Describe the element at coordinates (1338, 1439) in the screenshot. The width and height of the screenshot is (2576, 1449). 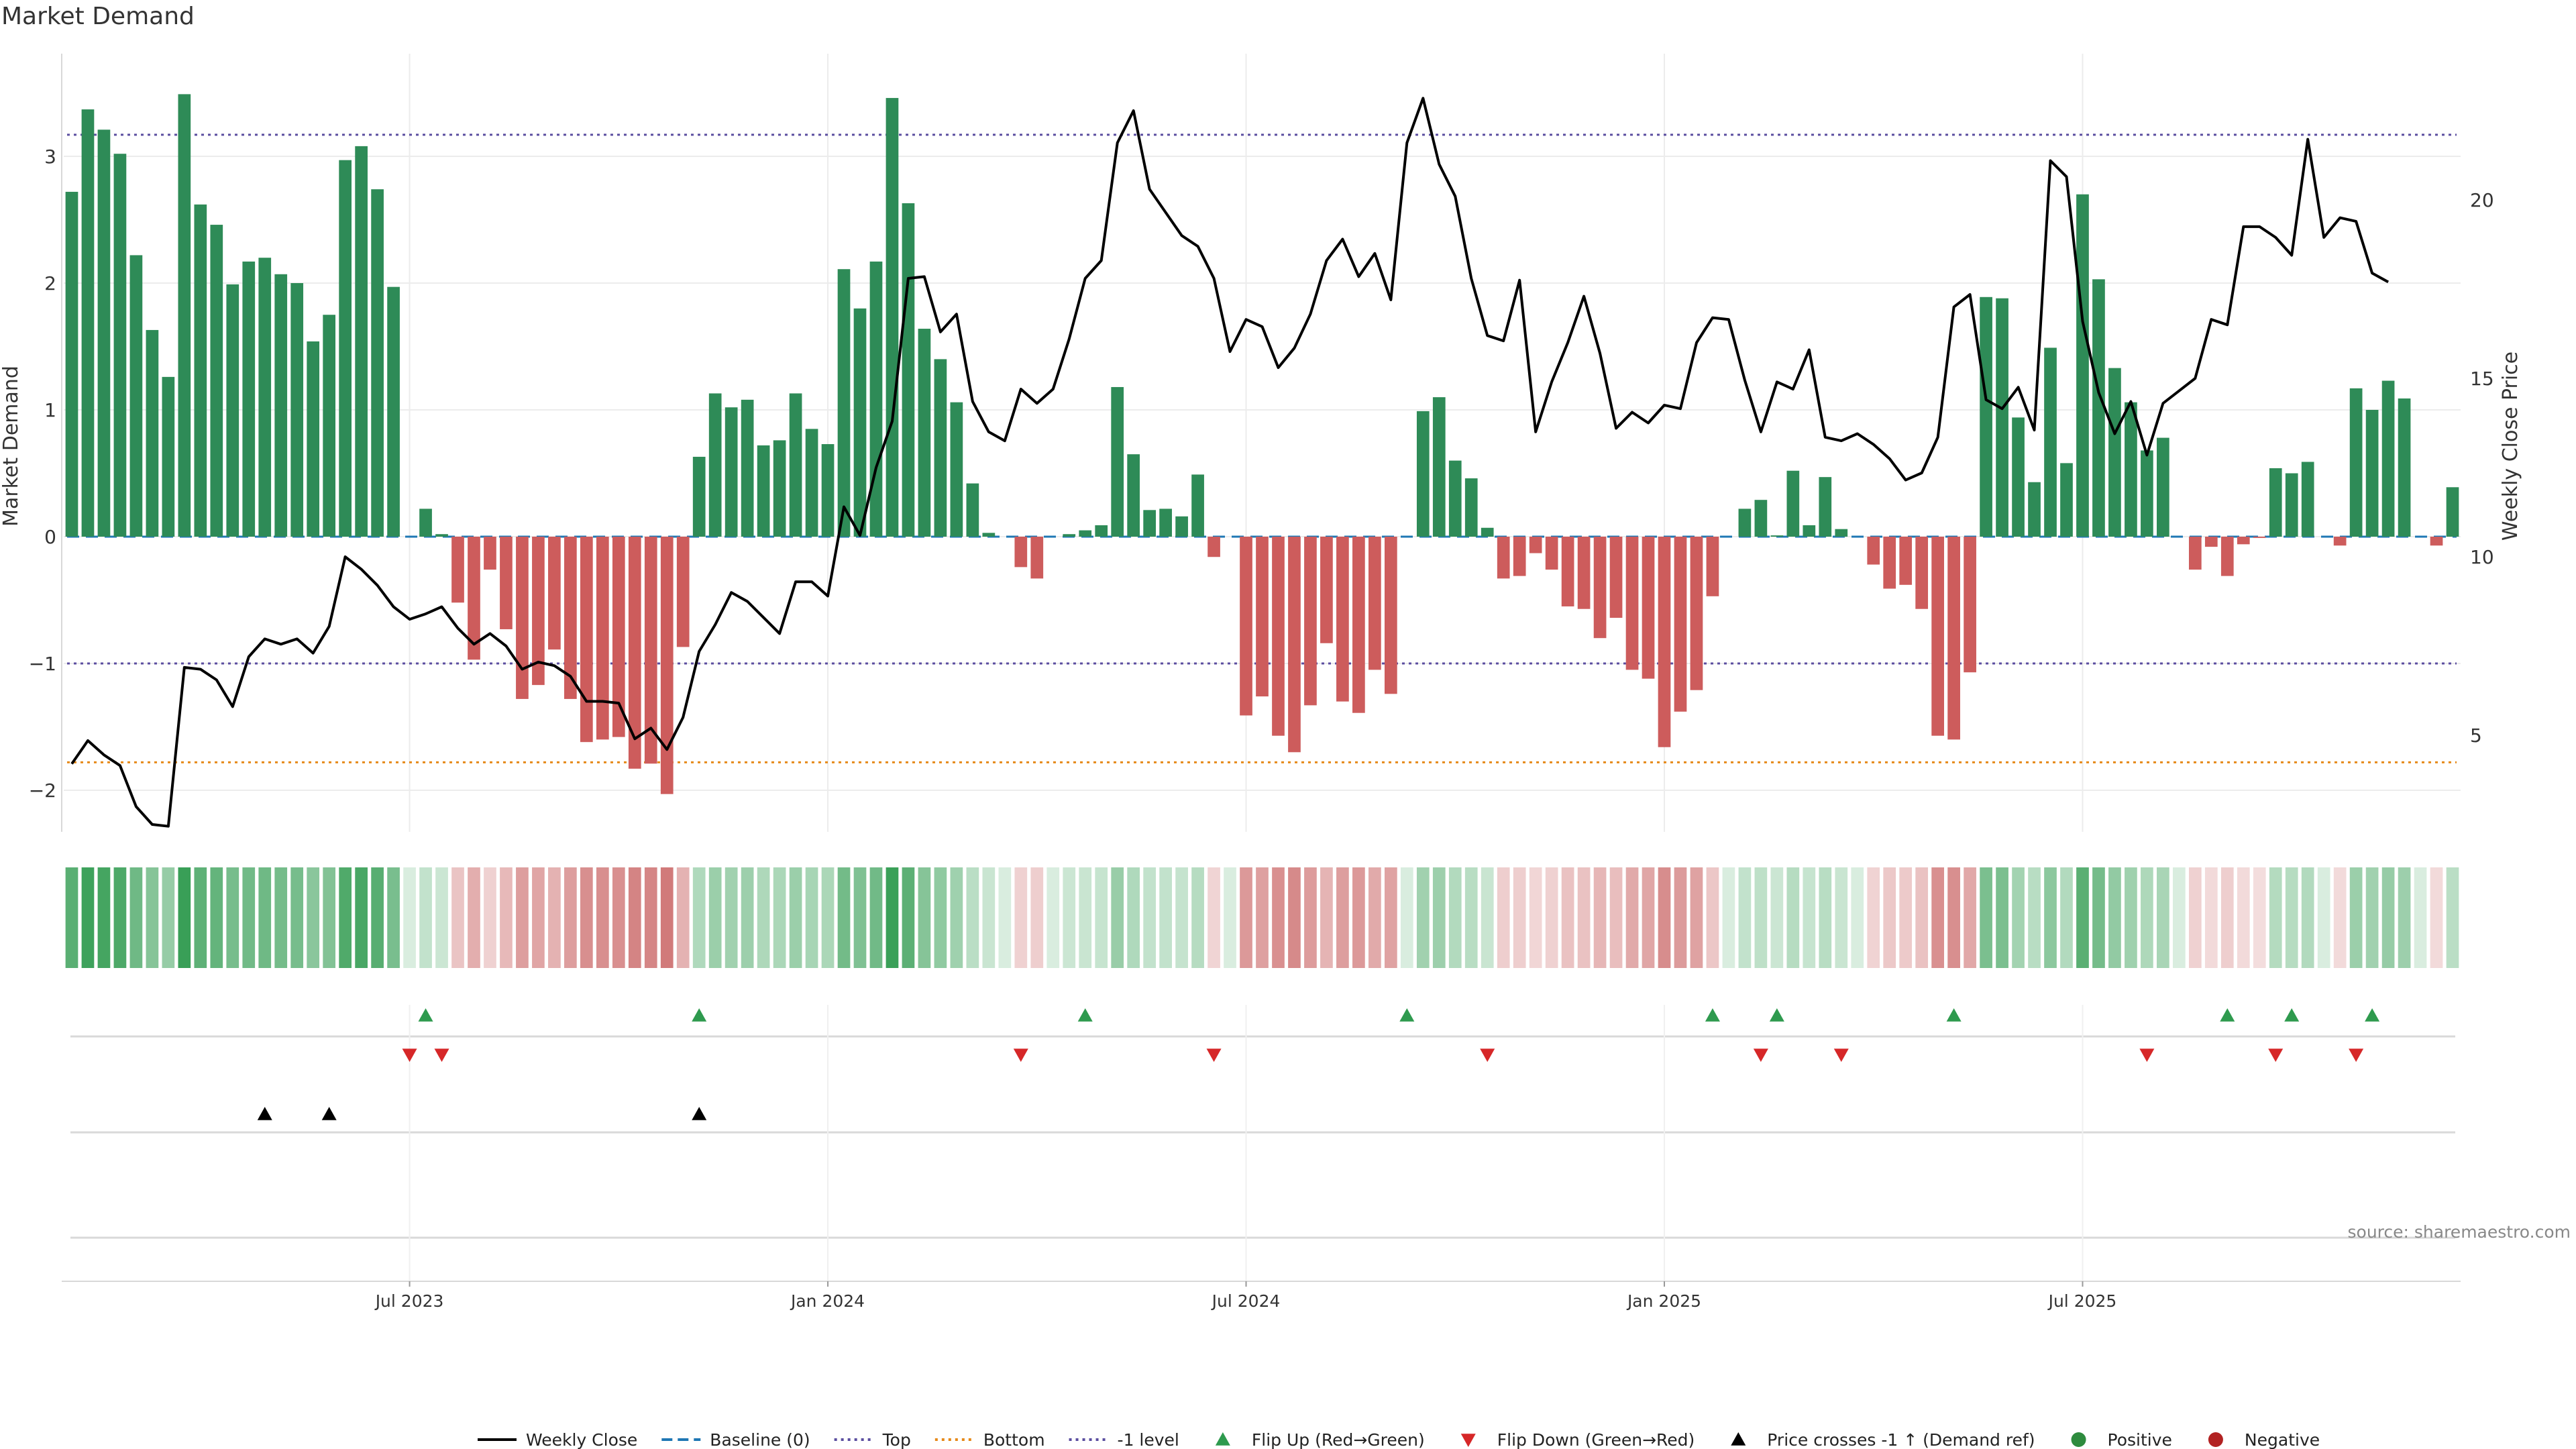
I see `legend-label: Flip Up (Red→Green)` at that location.